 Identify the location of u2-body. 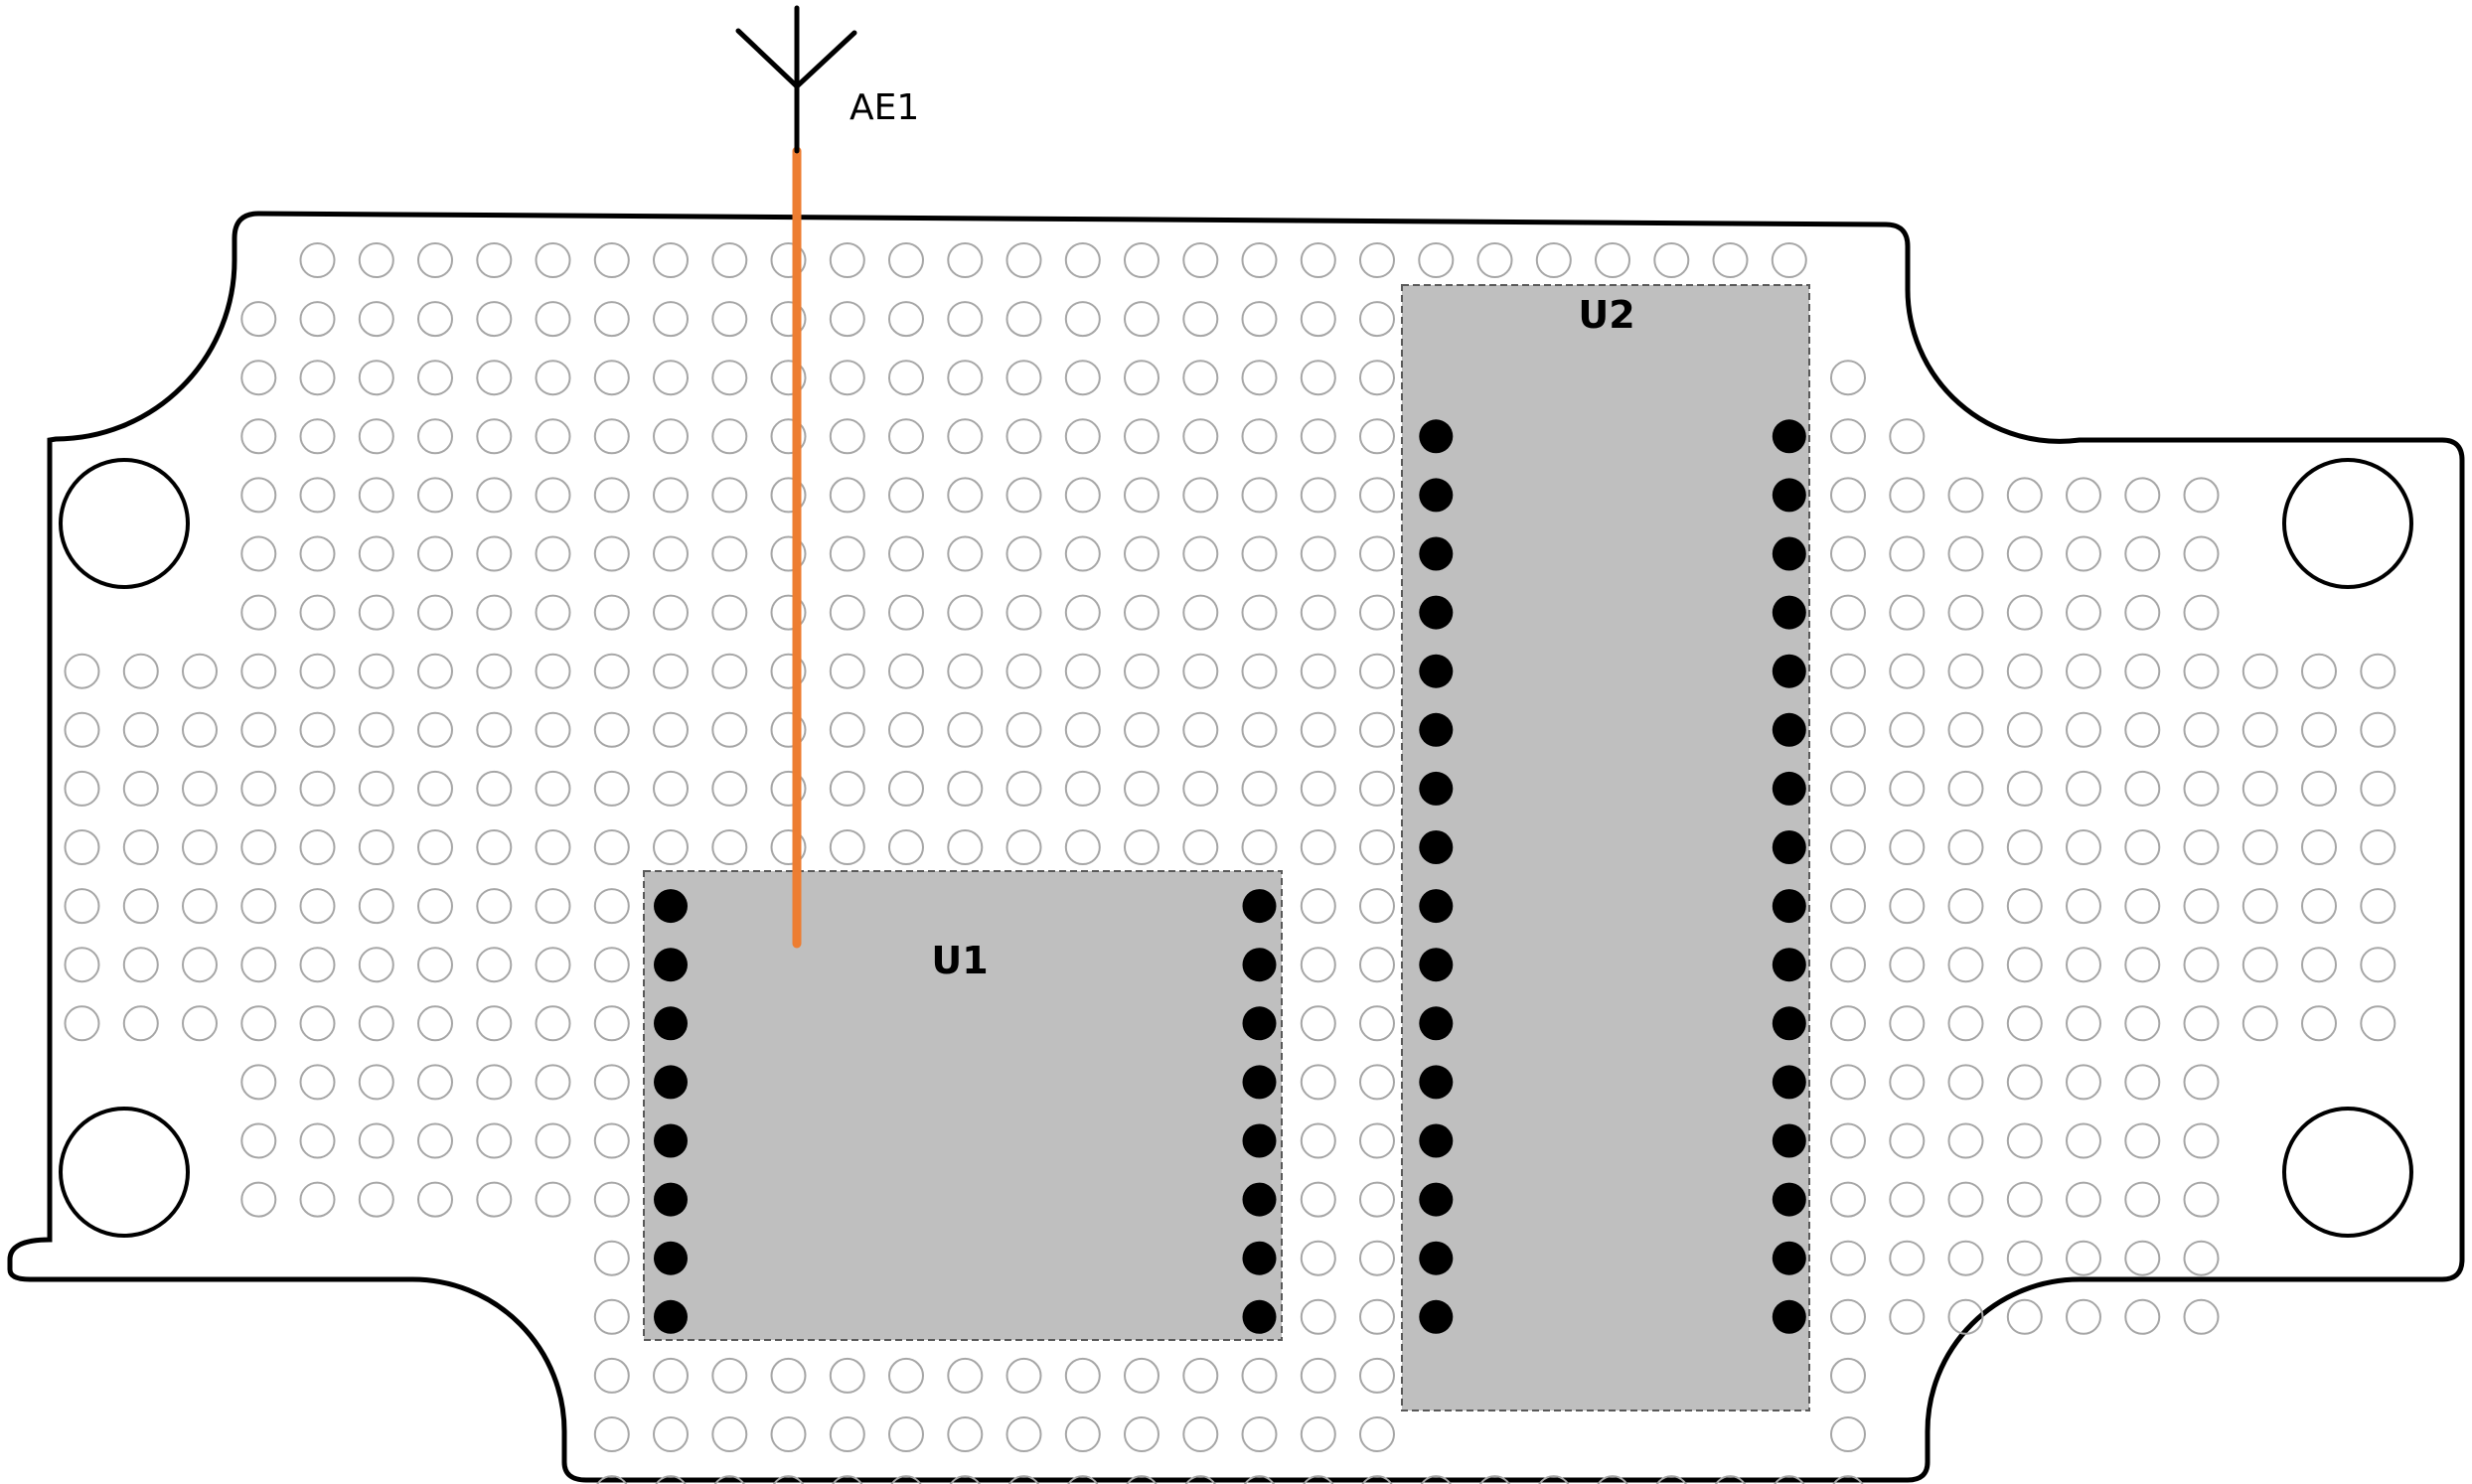
(1605, 847).